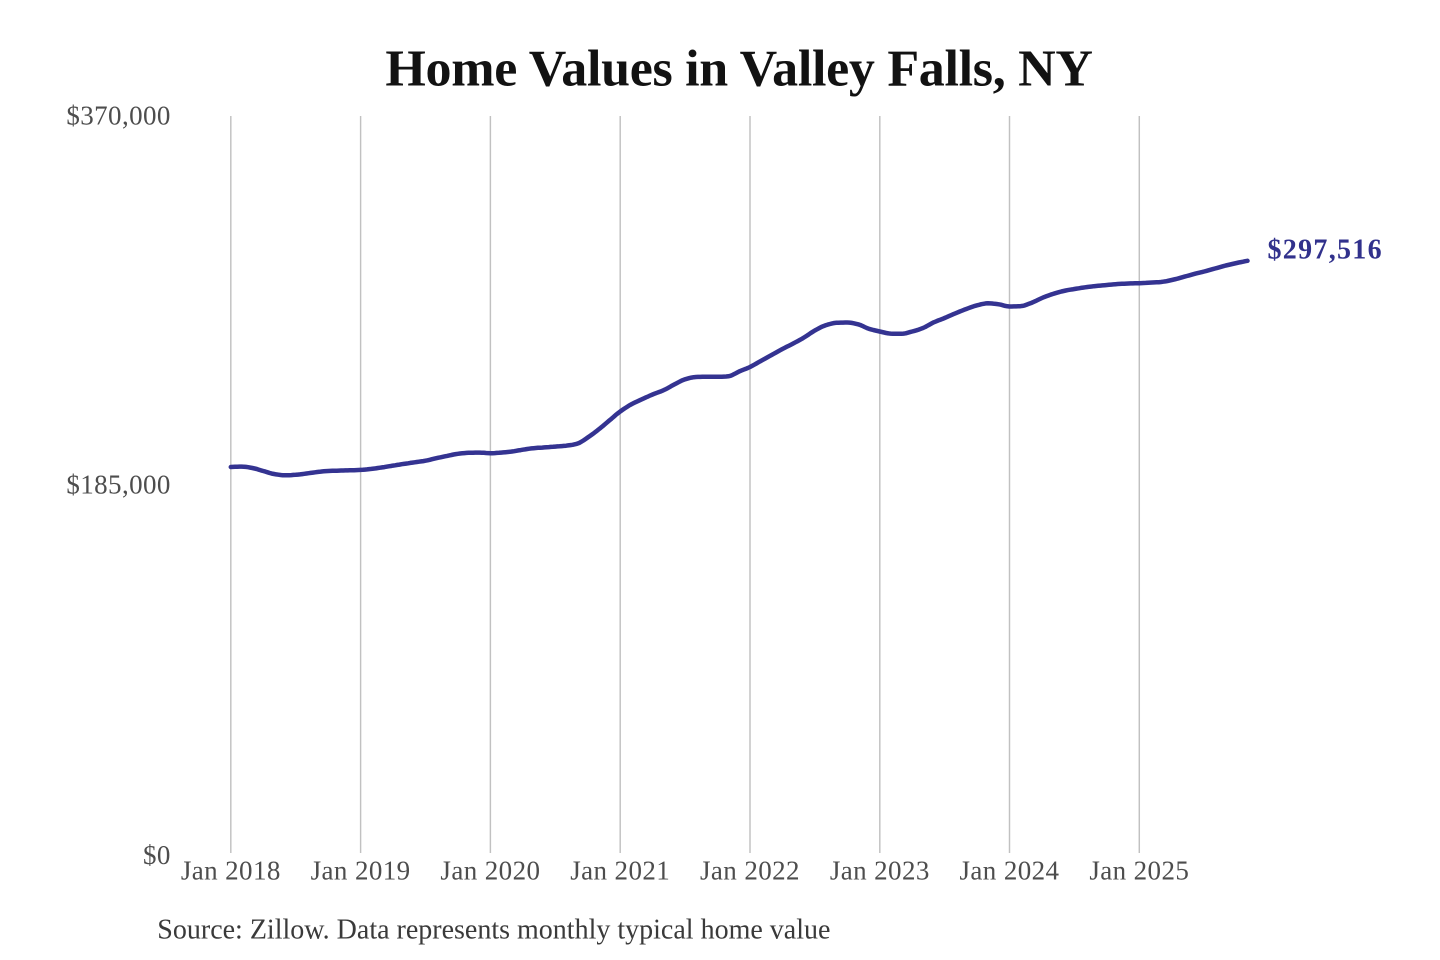 Image resolution: width=1440 pixels, height=960 pixels. Describe the element at coordinates (1139, 871) in the screenshot. I see `svg-text: Jan 2025` at that location.